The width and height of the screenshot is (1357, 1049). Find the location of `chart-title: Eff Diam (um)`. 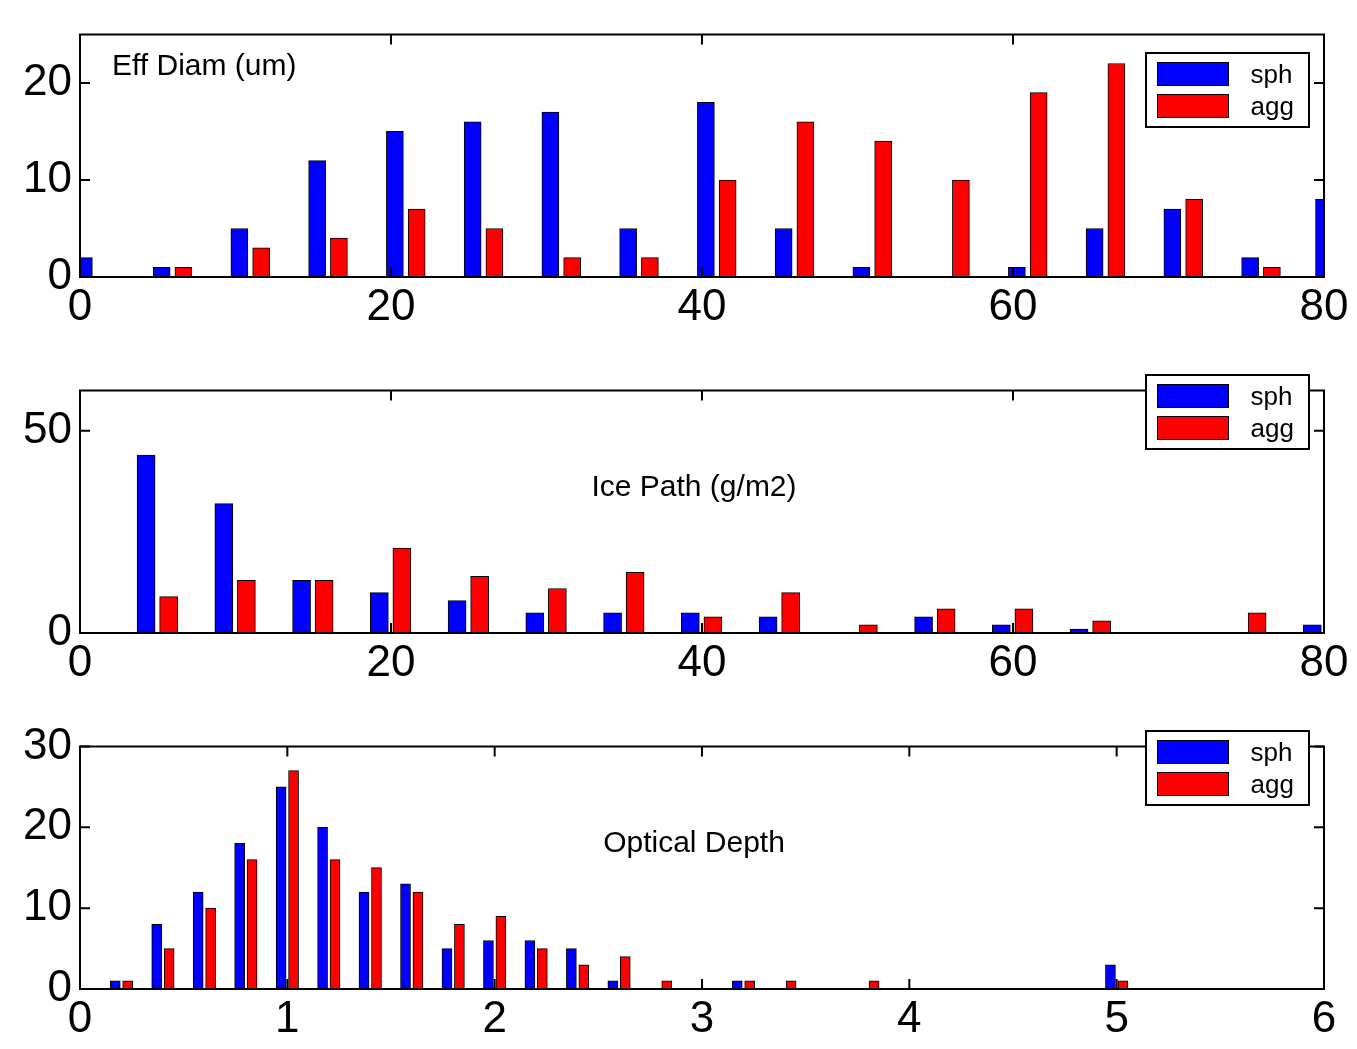

chart-title: Eff Diam (um) is located at coordinates (204, 64).